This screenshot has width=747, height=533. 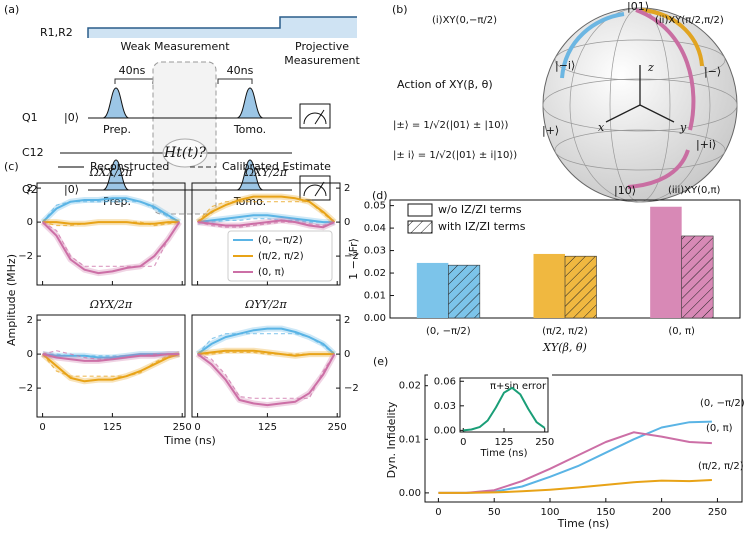 I want to click on action-label: Action of XY(β, θ), so click(x=445, y=84).